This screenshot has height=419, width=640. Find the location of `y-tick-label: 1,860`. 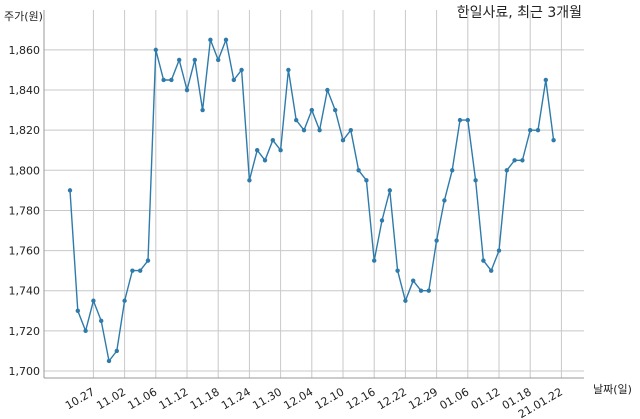

y-tick-label: 1,860 is located at coordinates (25, 50).